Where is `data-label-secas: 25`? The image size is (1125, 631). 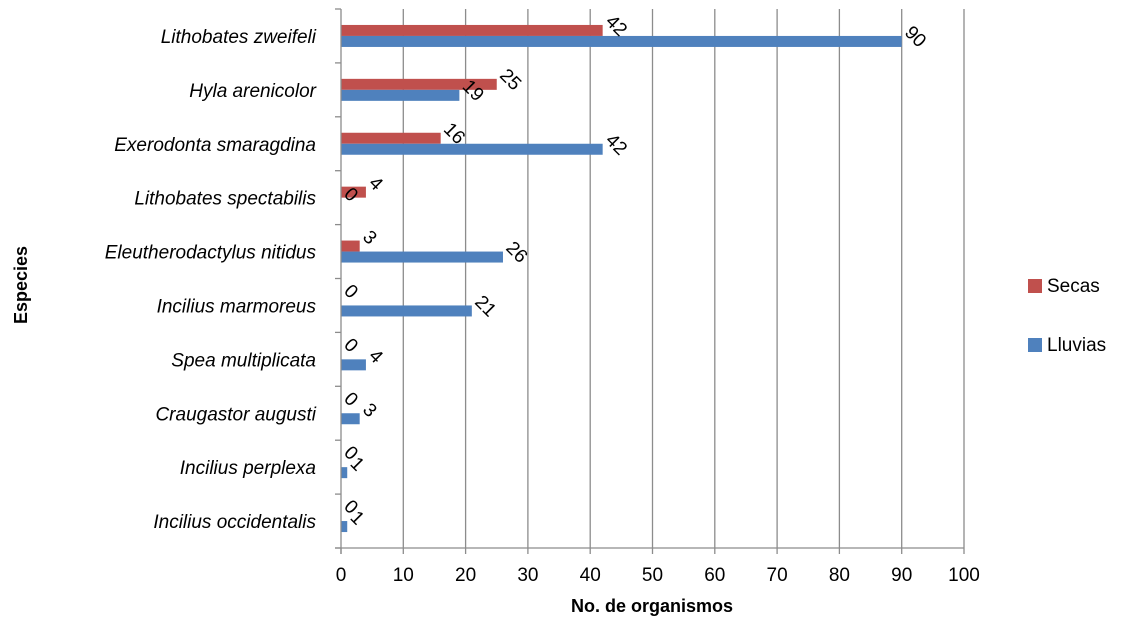
data-label-secas: 25 is located at coordinates (510, 80).